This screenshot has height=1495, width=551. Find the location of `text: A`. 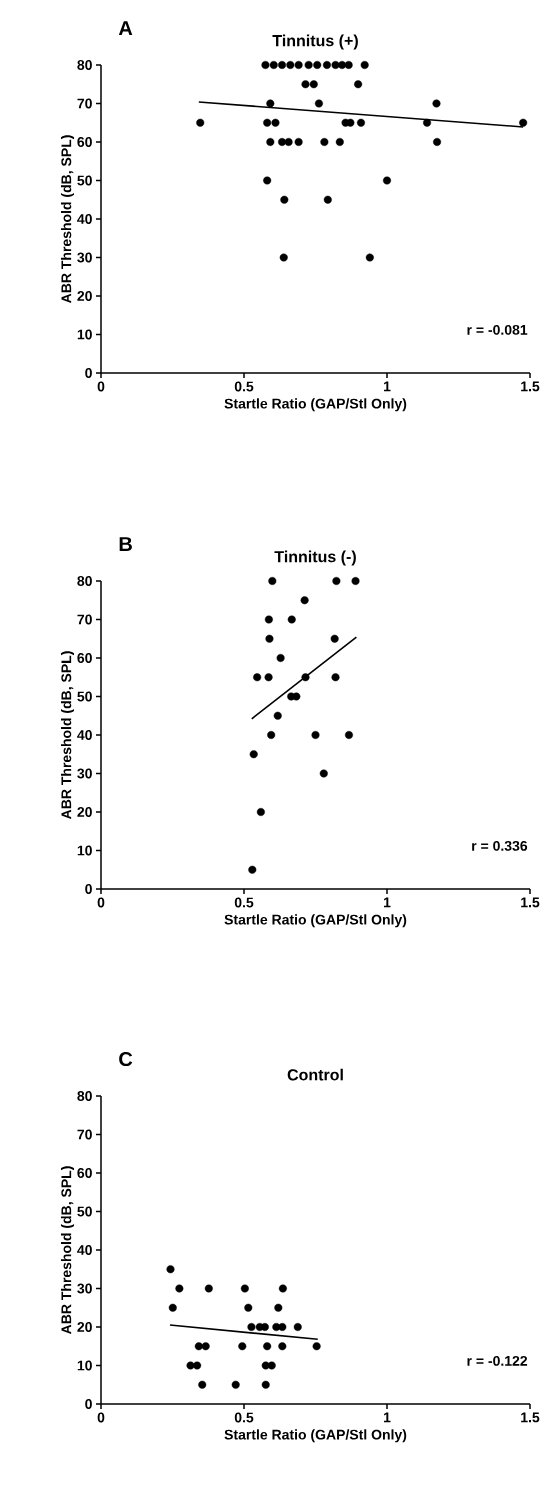

text: A is located at coordinates (125, 28).